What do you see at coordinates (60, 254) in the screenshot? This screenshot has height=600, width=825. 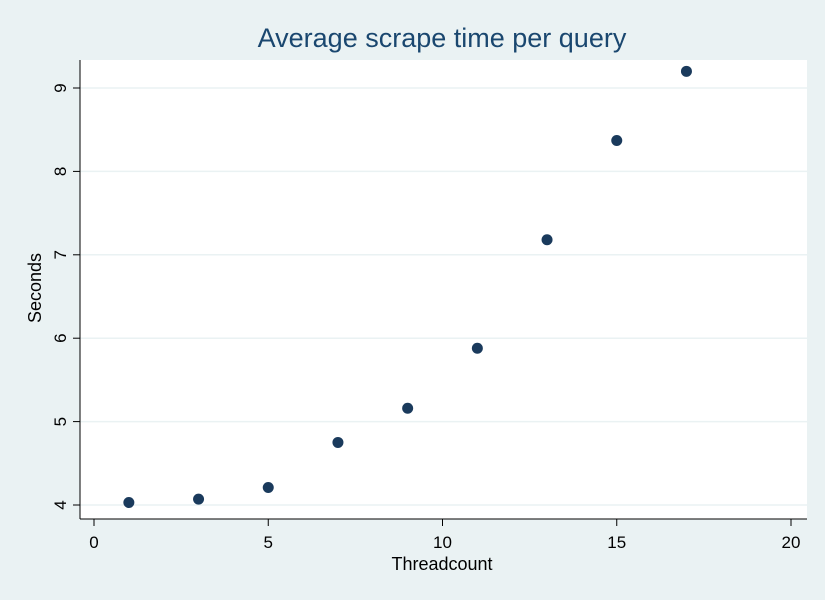 I see `y-tick-label: 7` at bounding box center [60, 254].